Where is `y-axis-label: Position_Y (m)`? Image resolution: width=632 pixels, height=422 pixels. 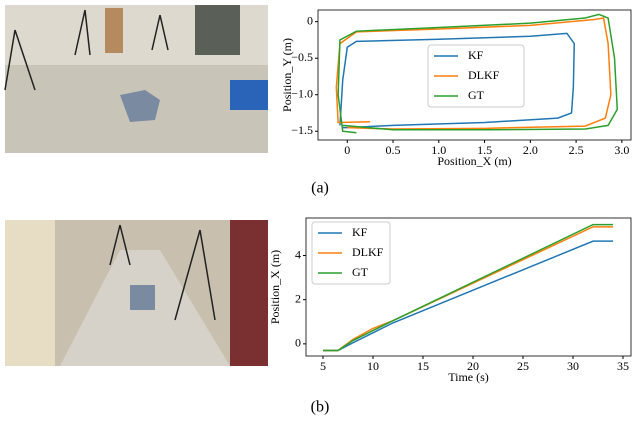
y-axis-label: Position_Y (m) is located at coordinates (287, 75).